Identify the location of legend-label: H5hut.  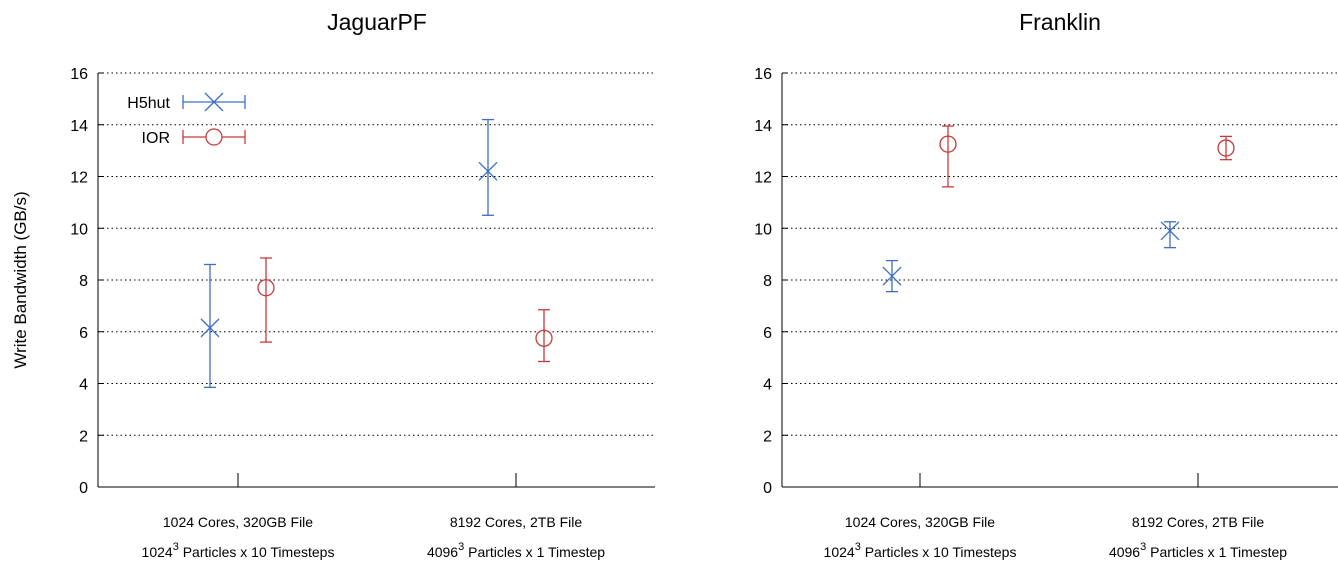
(148, 103).